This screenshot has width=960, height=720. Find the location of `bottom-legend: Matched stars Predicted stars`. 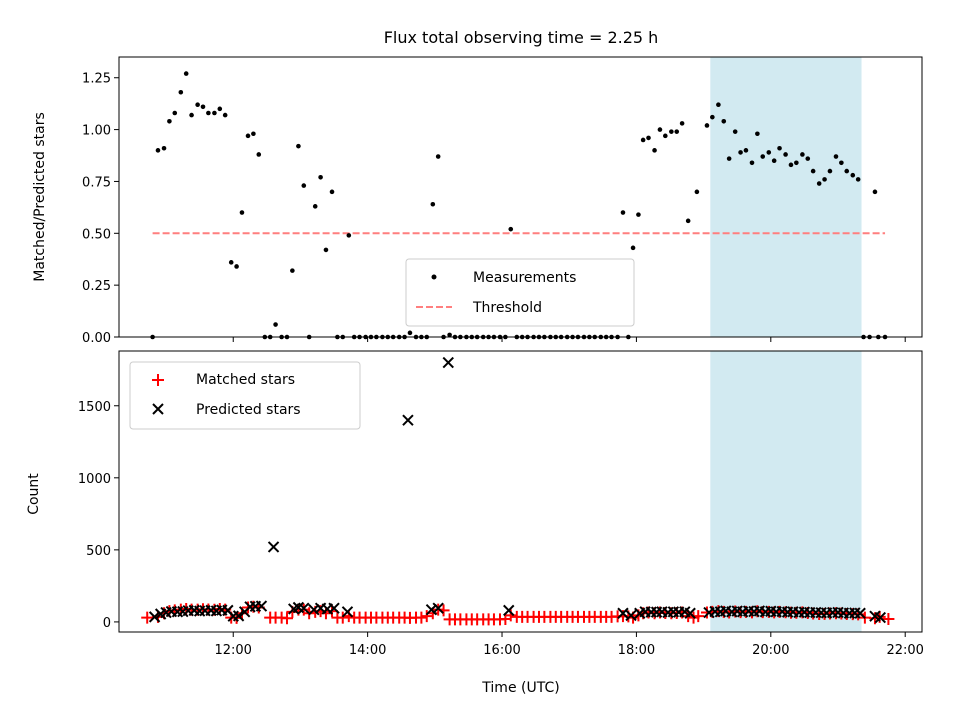

bottom-legend: Matched stars Predicted stars is located at coordinates (245, 395).